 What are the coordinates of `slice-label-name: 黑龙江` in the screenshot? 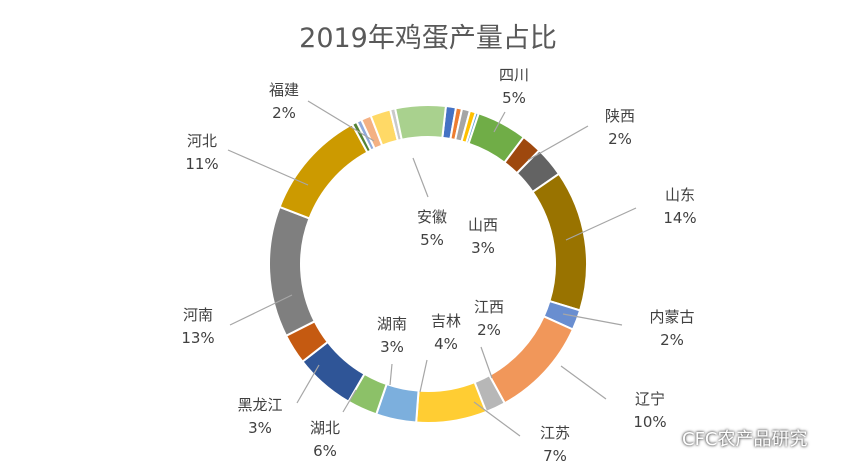 It's located at (259, 405).